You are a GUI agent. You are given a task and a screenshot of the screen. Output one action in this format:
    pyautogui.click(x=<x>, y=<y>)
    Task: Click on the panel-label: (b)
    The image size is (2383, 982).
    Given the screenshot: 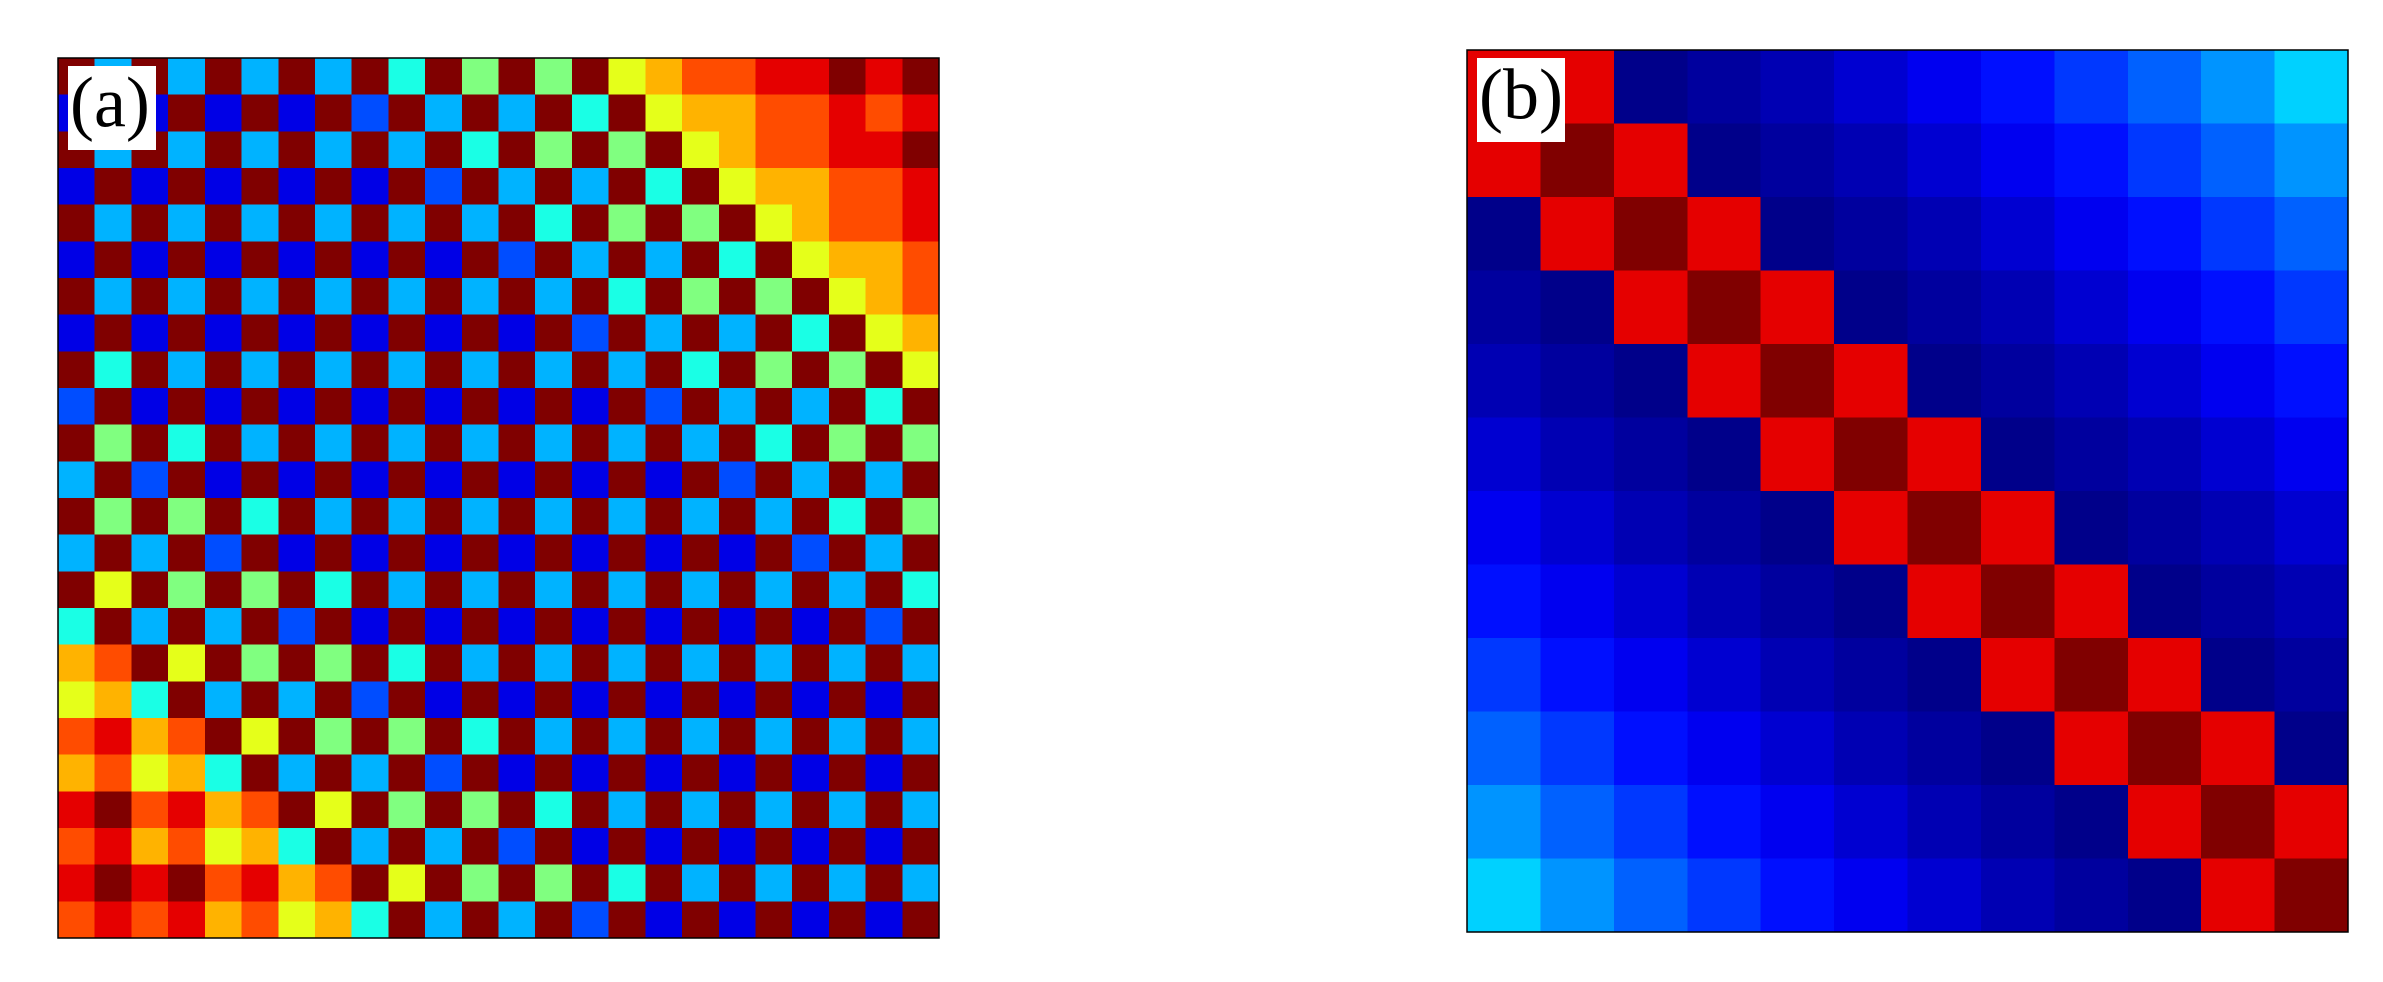 What is the action you would take?
    pyautogui.click(x=1521, y=95)
    